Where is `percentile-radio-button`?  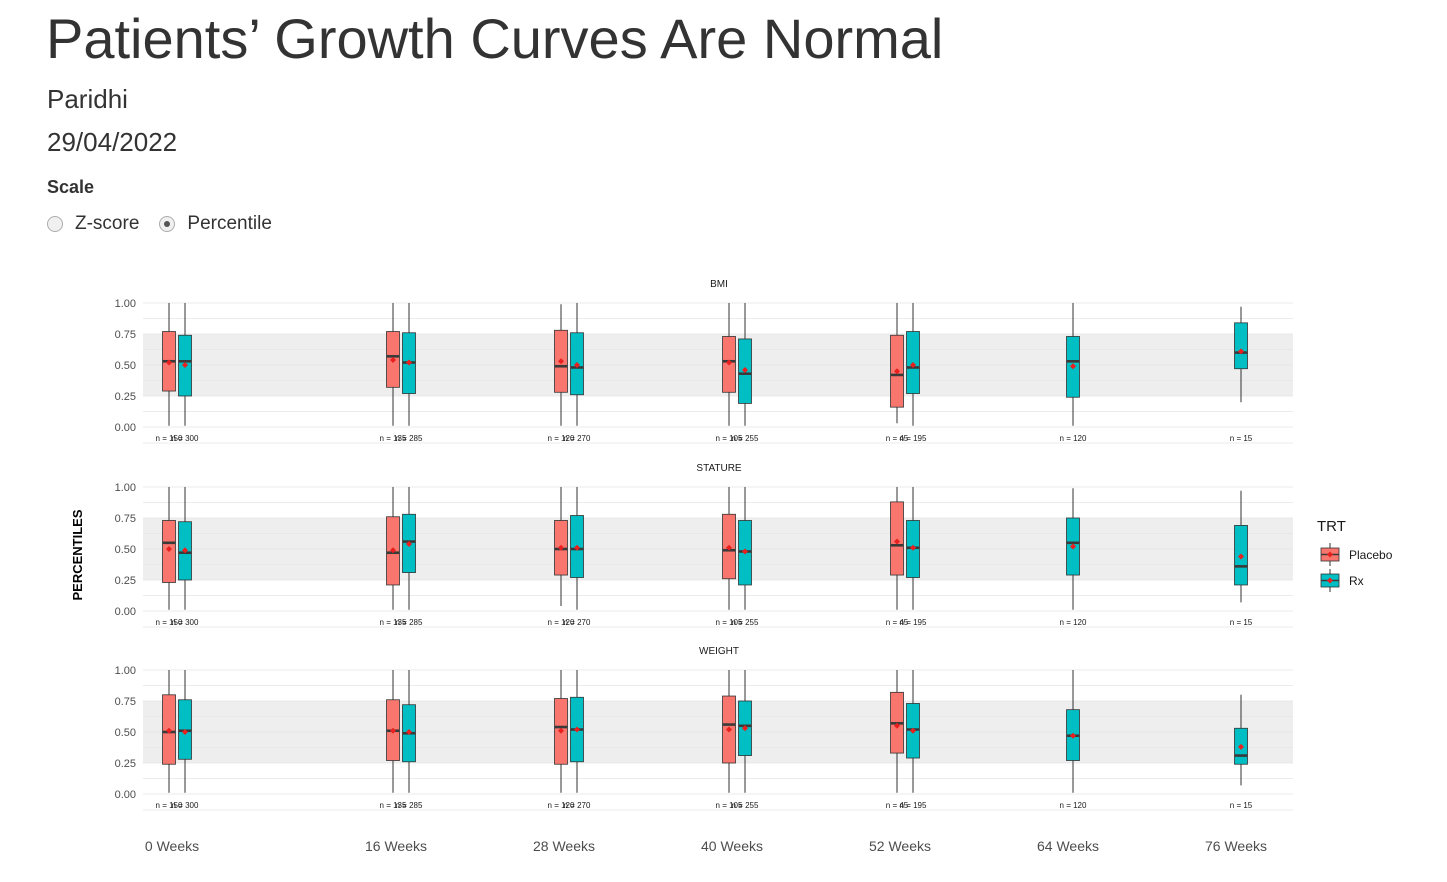
percentile-radio-button is located at coordinates (167, 224).